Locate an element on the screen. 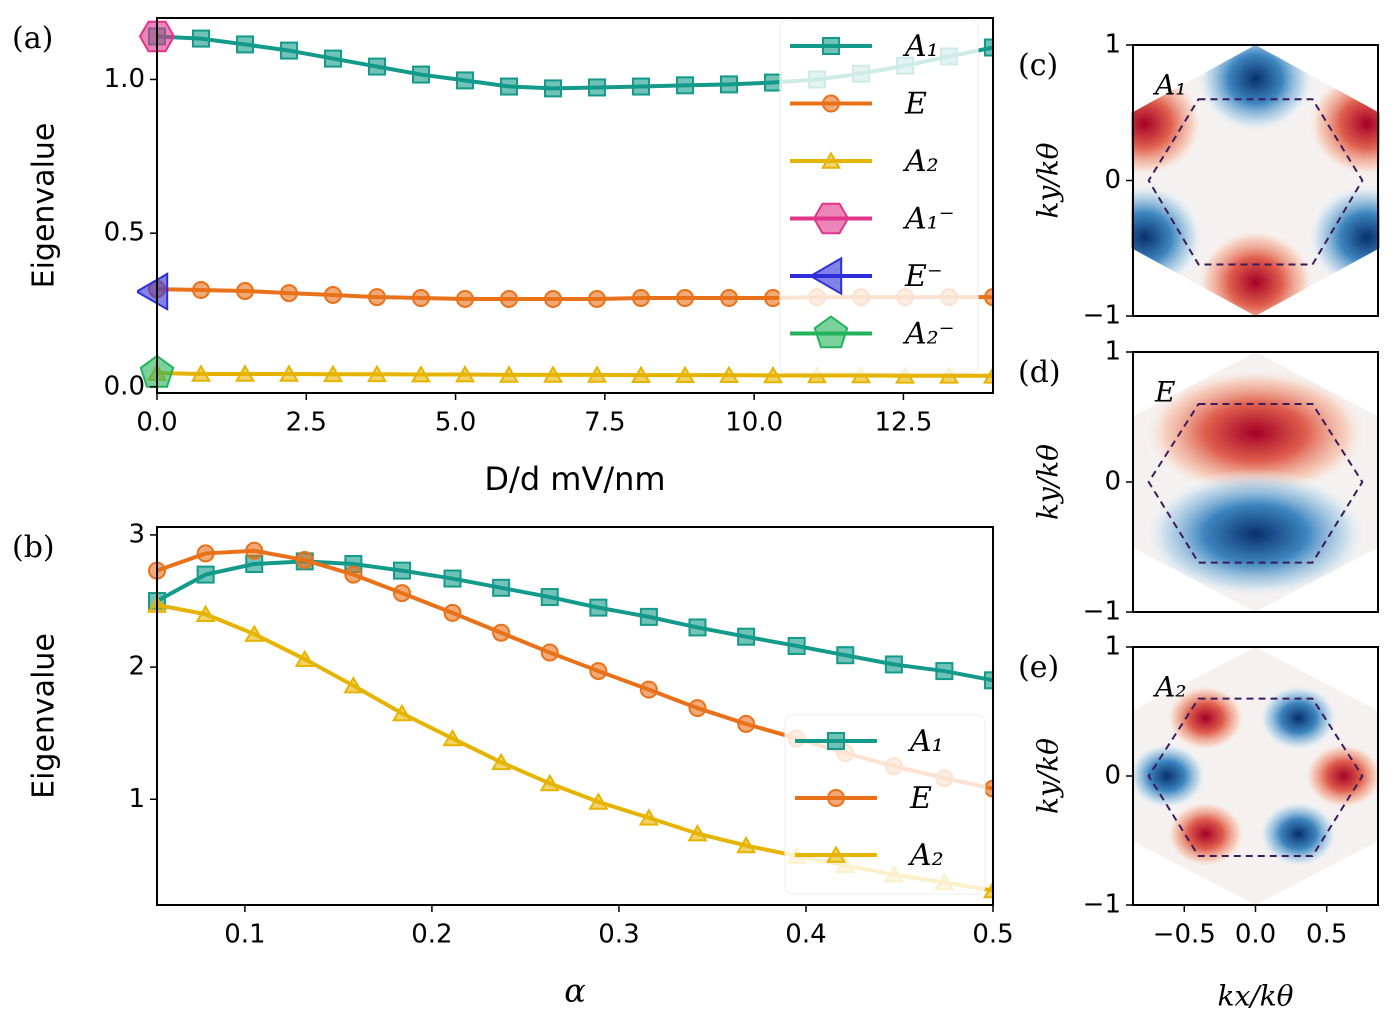  x-tick-label: 0.4 is located at coordinates (805, 935).